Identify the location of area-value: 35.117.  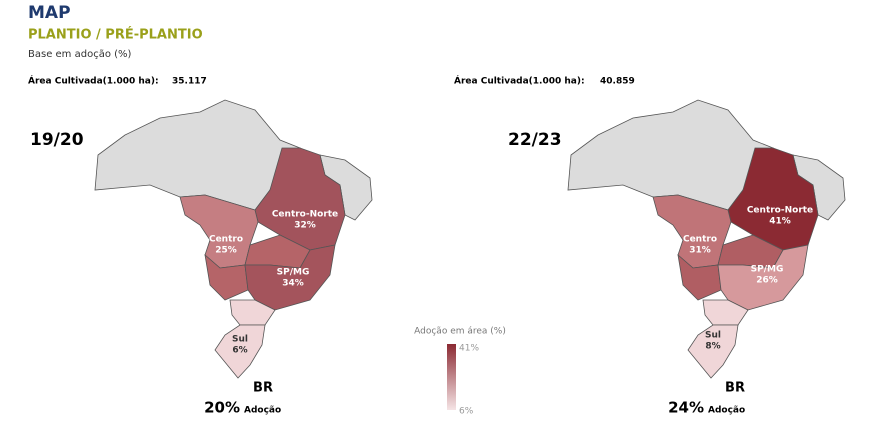
(189, 82).